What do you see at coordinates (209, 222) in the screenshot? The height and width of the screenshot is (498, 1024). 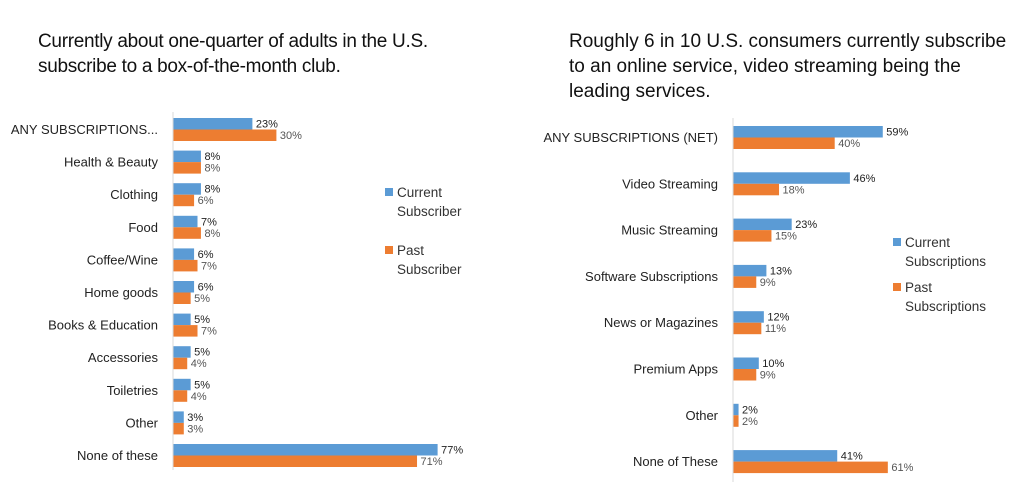 I see `left-data-label-current: 7%` at bounding box center [209, 222].